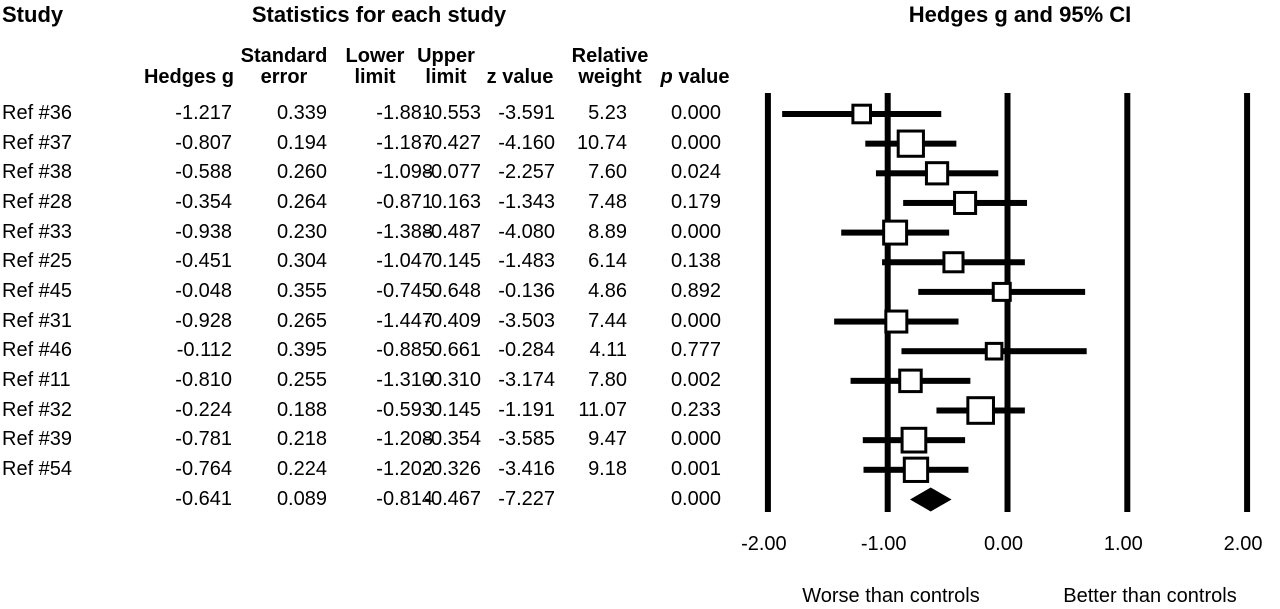 Image resolution: width=1280 pixels, height=609 pixels. What do you see at coordinates (37, 172) in the screenshot?
I see `study-label: Ref #38` at bounding box center [37, 172].